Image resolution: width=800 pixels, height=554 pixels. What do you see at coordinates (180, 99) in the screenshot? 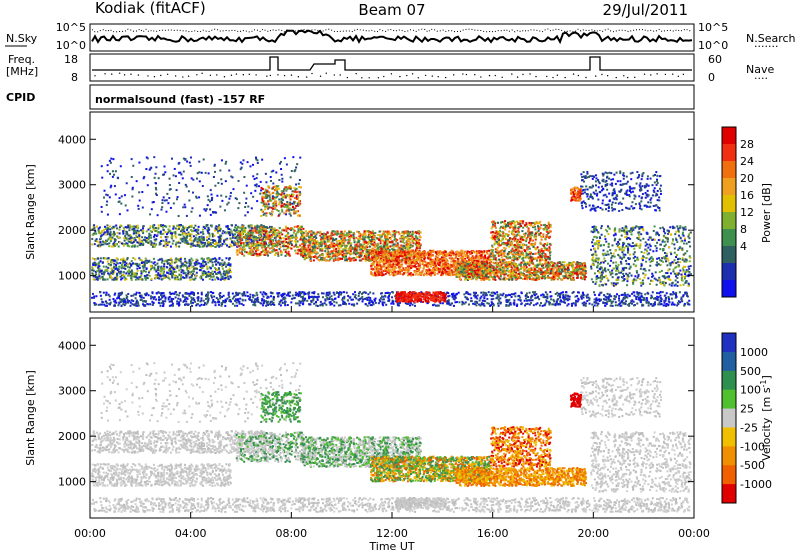
I see `cpid-text: normalsound (fast) -157 RF` at bounding box center [180, 99].